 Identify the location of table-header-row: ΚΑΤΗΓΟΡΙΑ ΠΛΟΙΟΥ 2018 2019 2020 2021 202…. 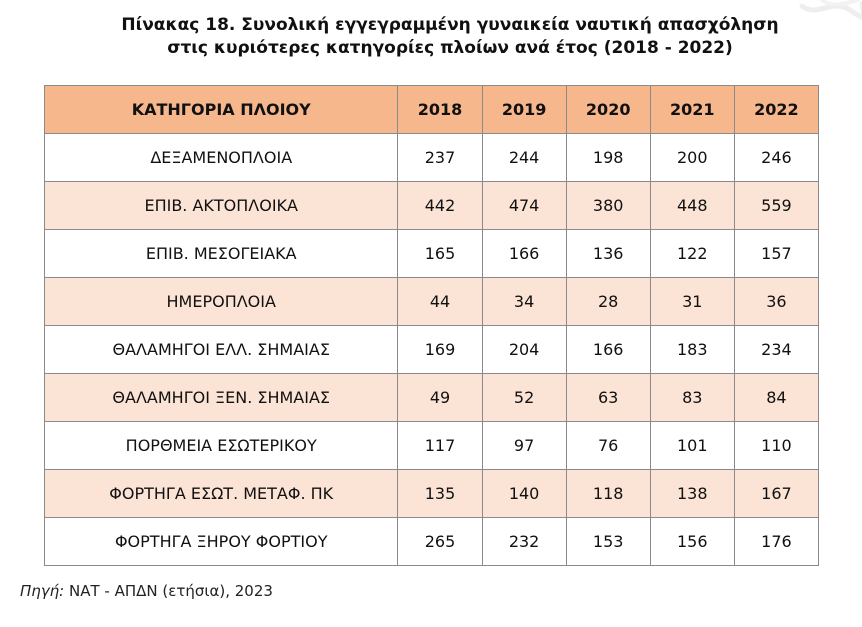
(431, 109).